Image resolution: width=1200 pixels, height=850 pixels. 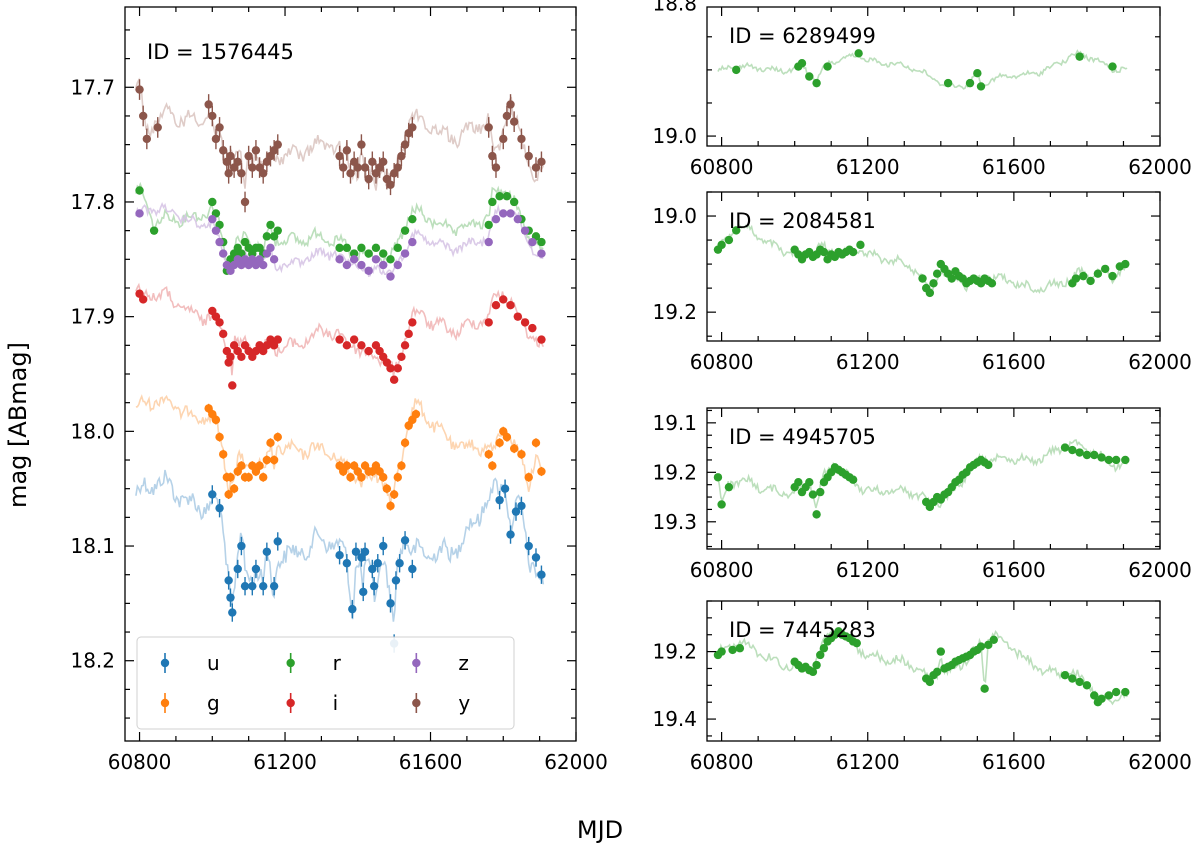 I want to click on axes-frame, so click(x=933, y=76).